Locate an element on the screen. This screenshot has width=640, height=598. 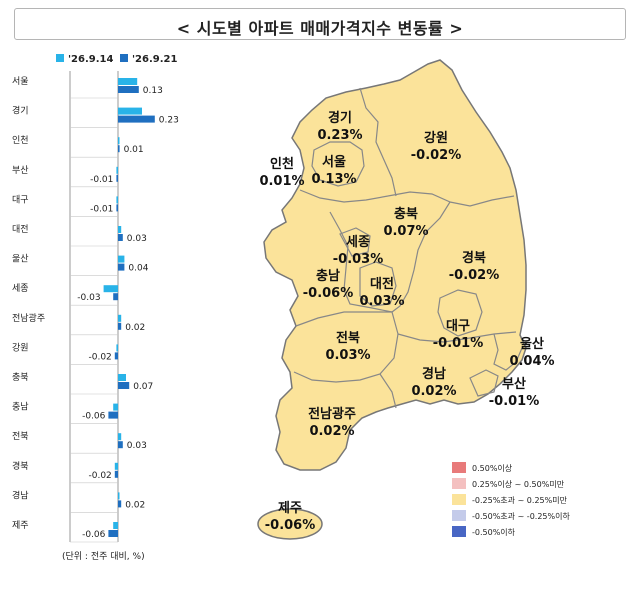
data-label: 0.13 is located at coordinates (153, 91).